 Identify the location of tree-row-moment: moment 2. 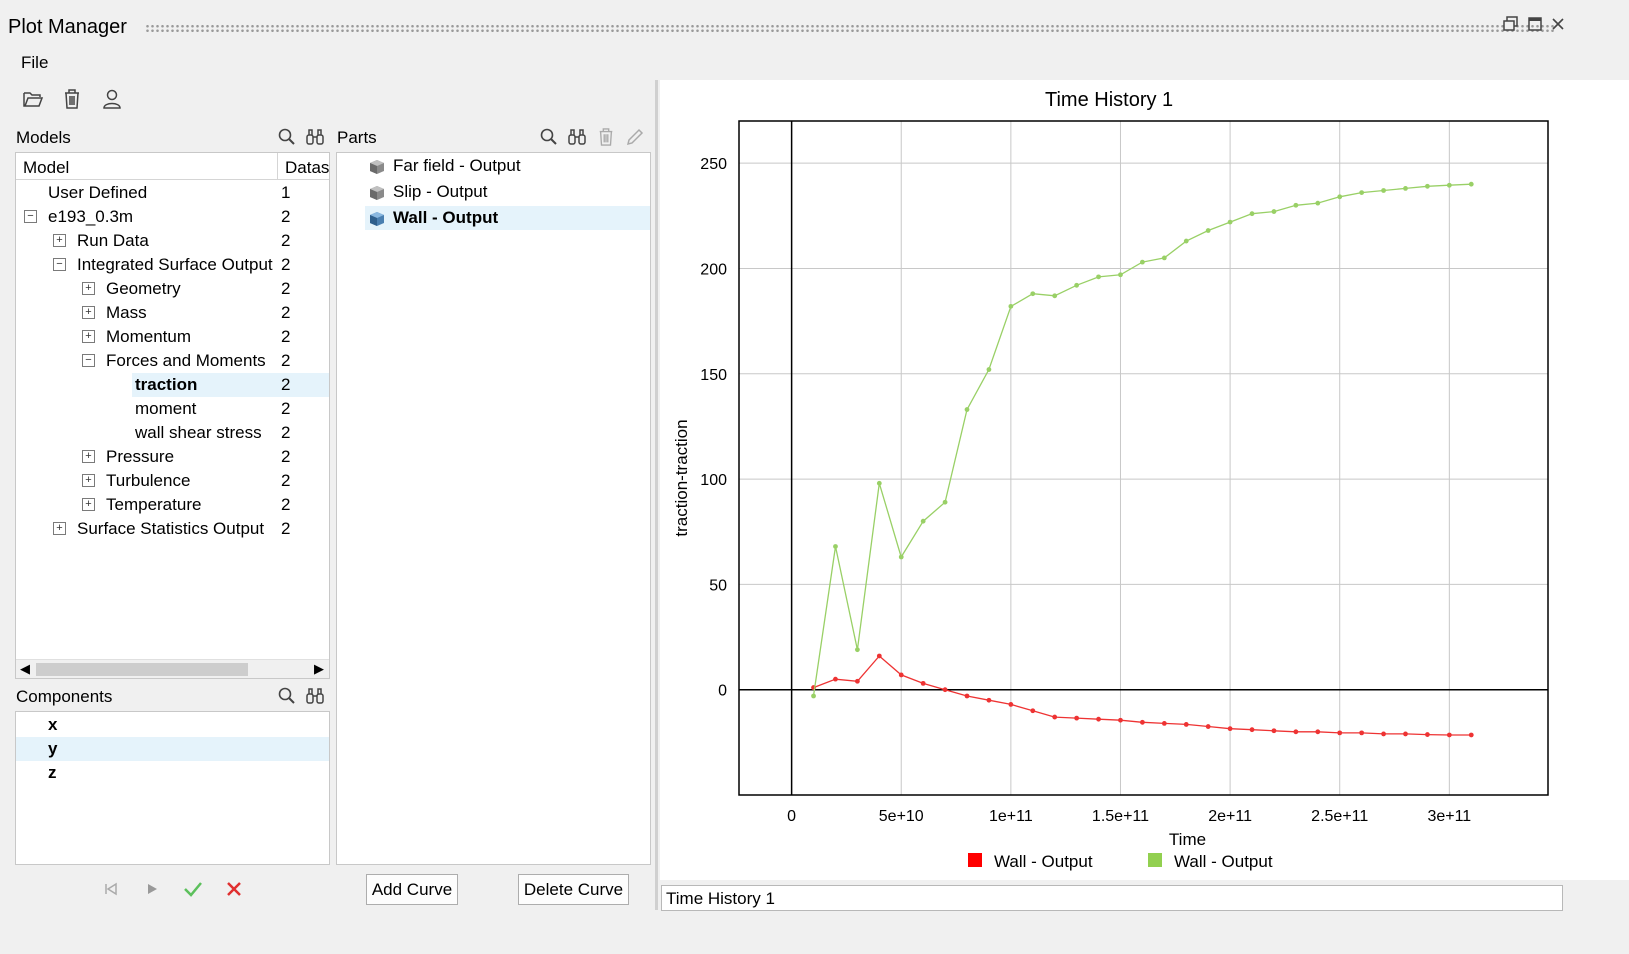
(172, 409).